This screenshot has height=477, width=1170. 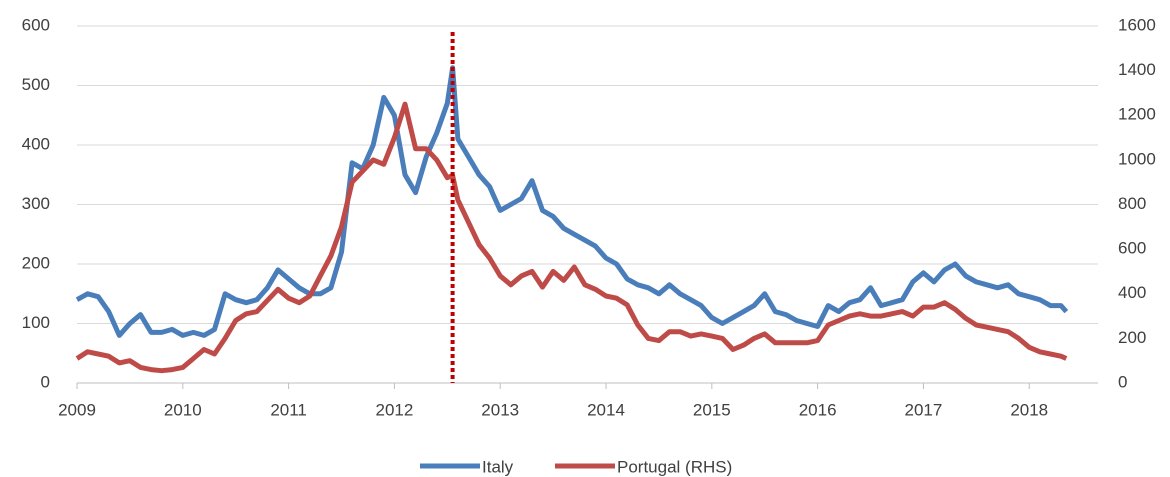 What do you see at coordinates (36, 262) in the screenshot?
I see `y-tick-label: 200` at bounding box center [36, 262].